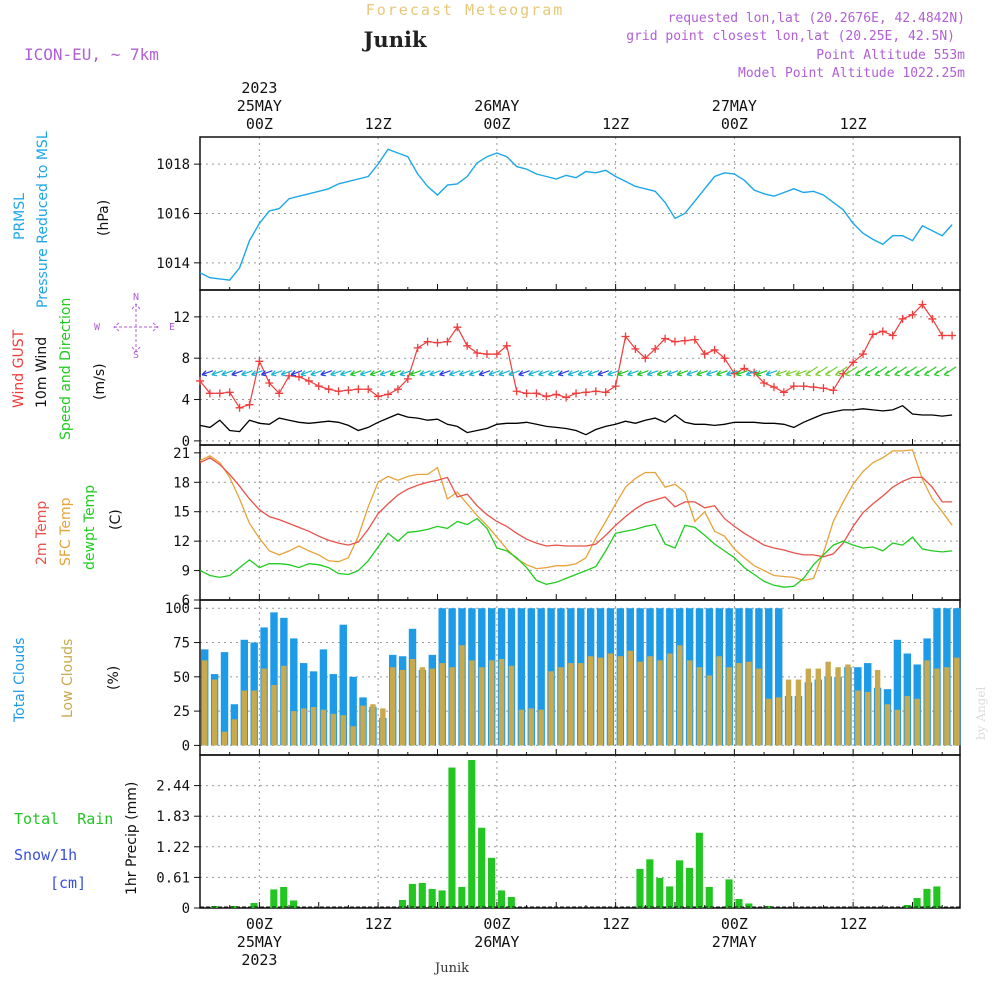 The height and width of the screenshot is (1000, 1000). I want to click on ytick-label: 0, so click(186, 442).